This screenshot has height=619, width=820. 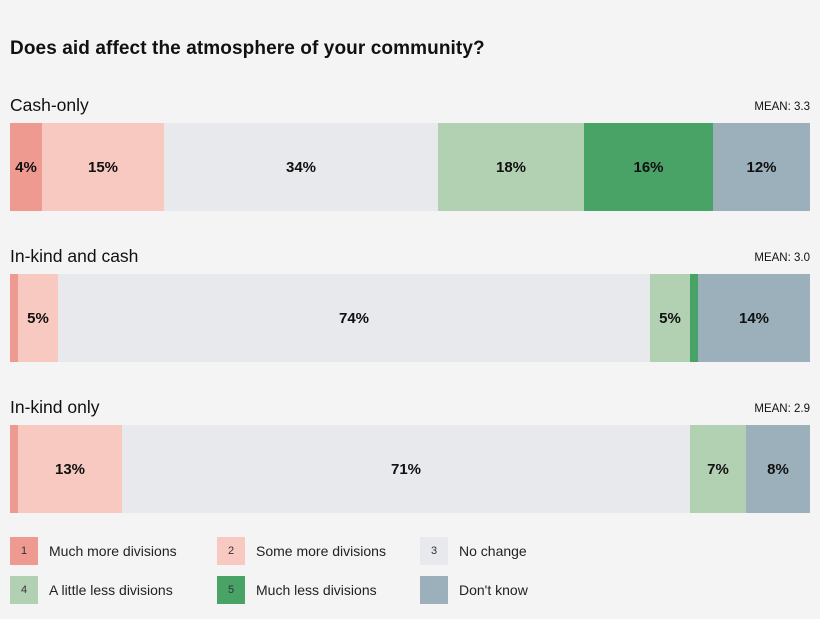 I want to click on data-label: 12%, so click(x=761, y=167).